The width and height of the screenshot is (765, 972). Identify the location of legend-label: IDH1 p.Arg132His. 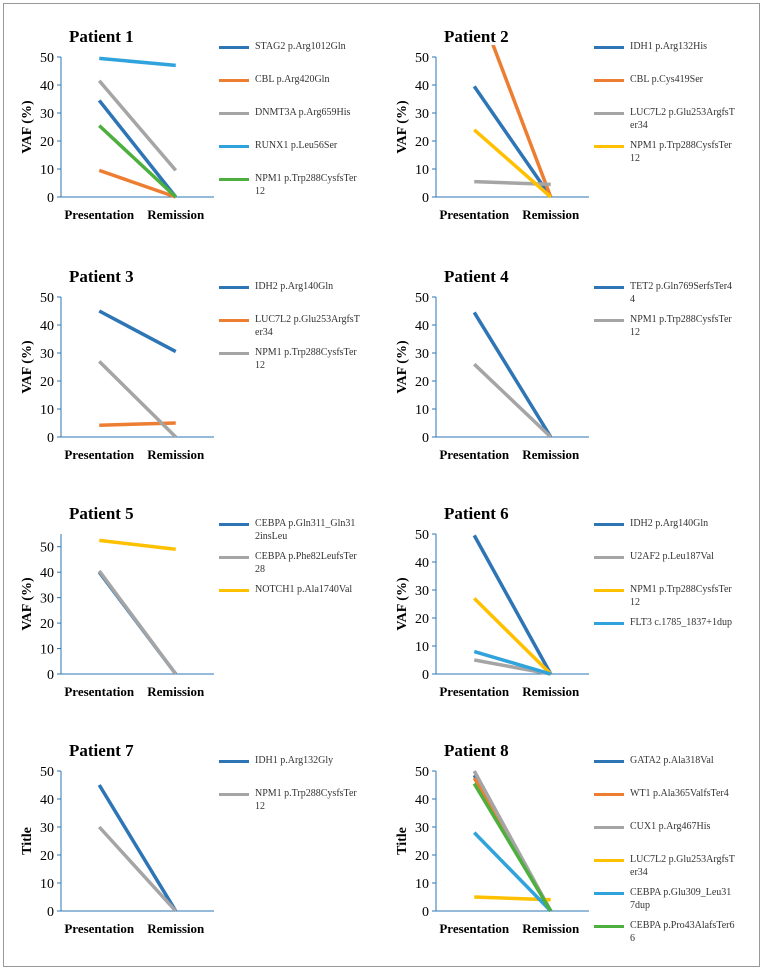
(669, 46).